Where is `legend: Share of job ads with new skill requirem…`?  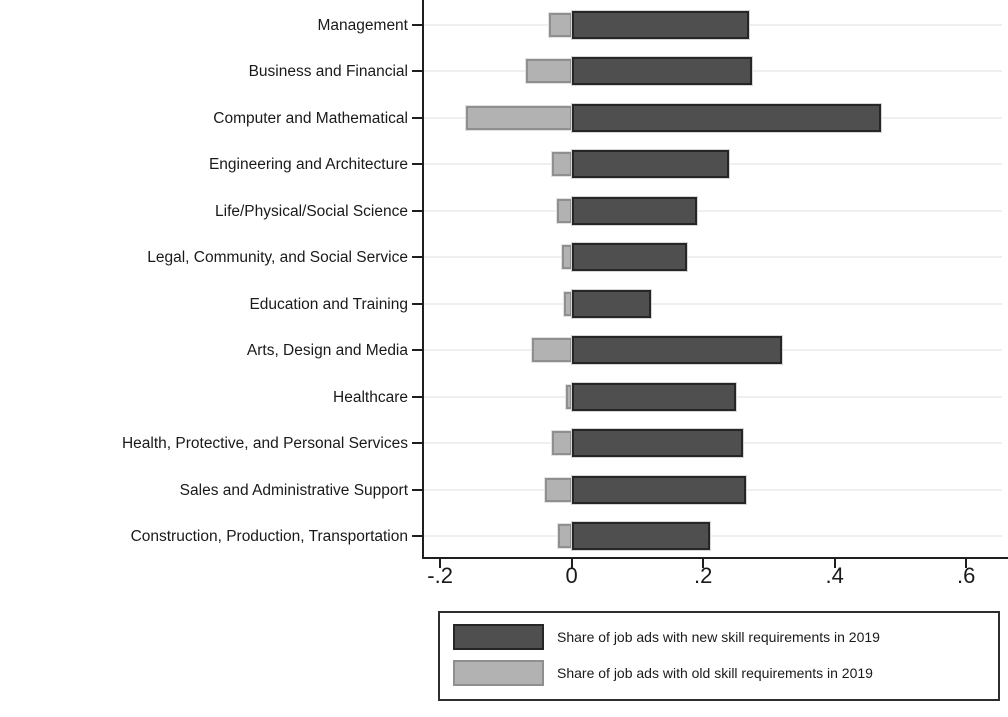
legend: Share of job ads with new skill requirem… is located at coordinates (719, 656).